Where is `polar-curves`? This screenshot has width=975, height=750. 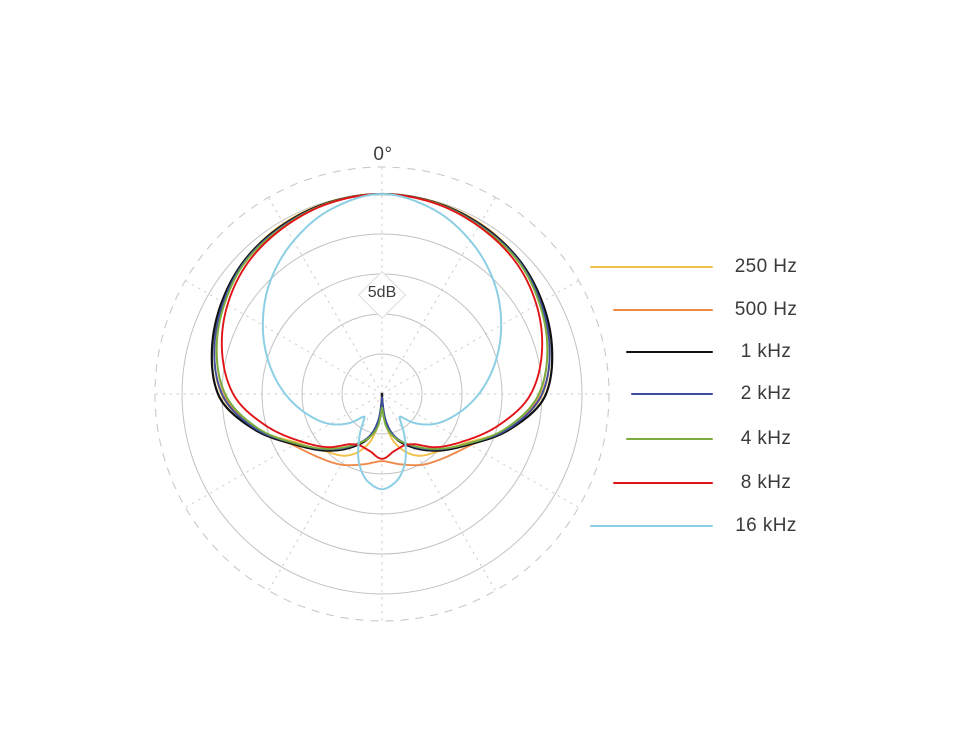
polar-curves is located at coordinates (382, 341).